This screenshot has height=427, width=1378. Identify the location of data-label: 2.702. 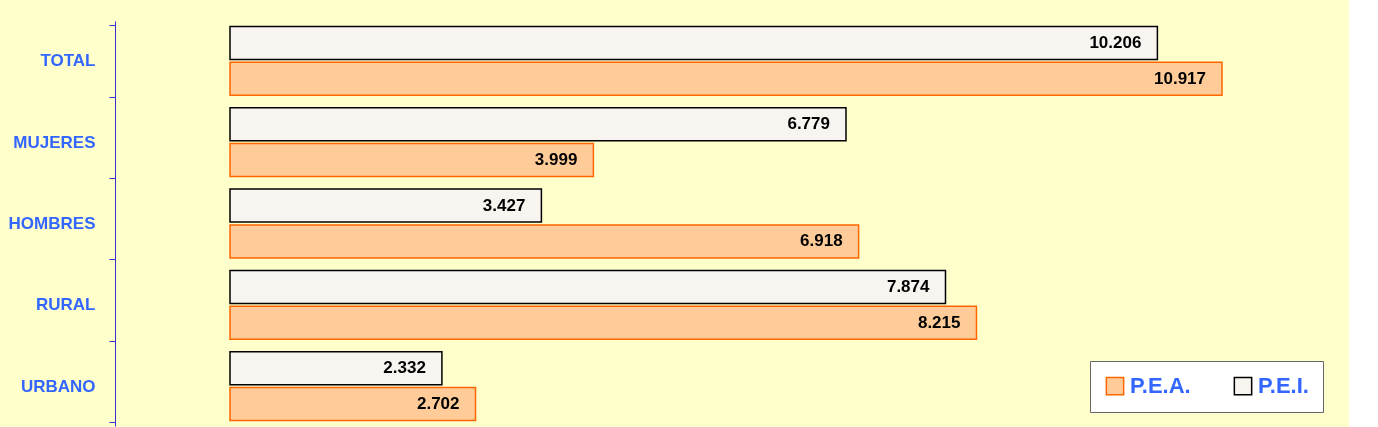
(438, 404).